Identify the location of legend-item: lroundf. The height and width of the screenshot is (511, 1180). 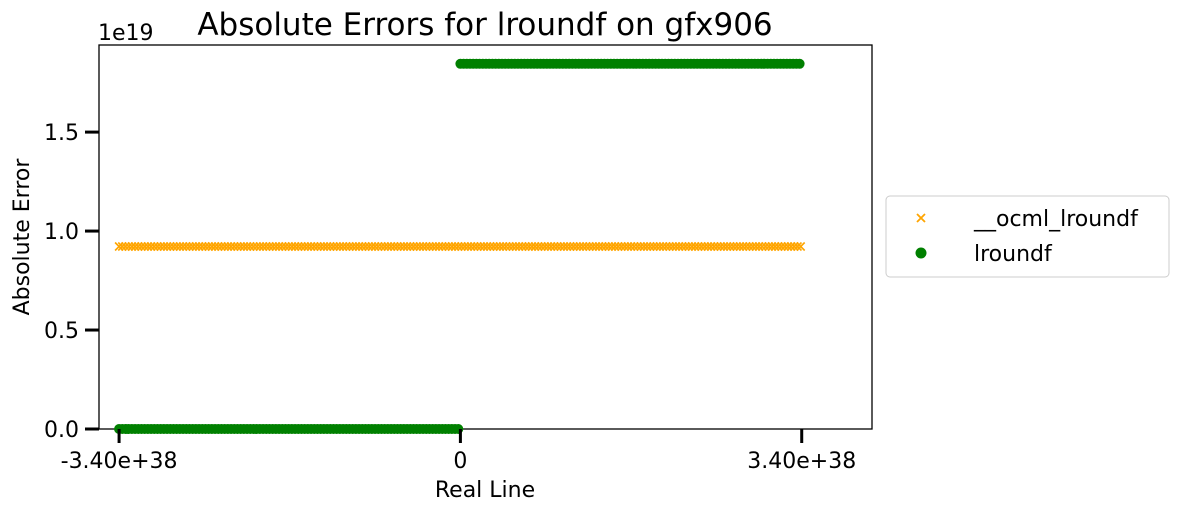
(984, 254).